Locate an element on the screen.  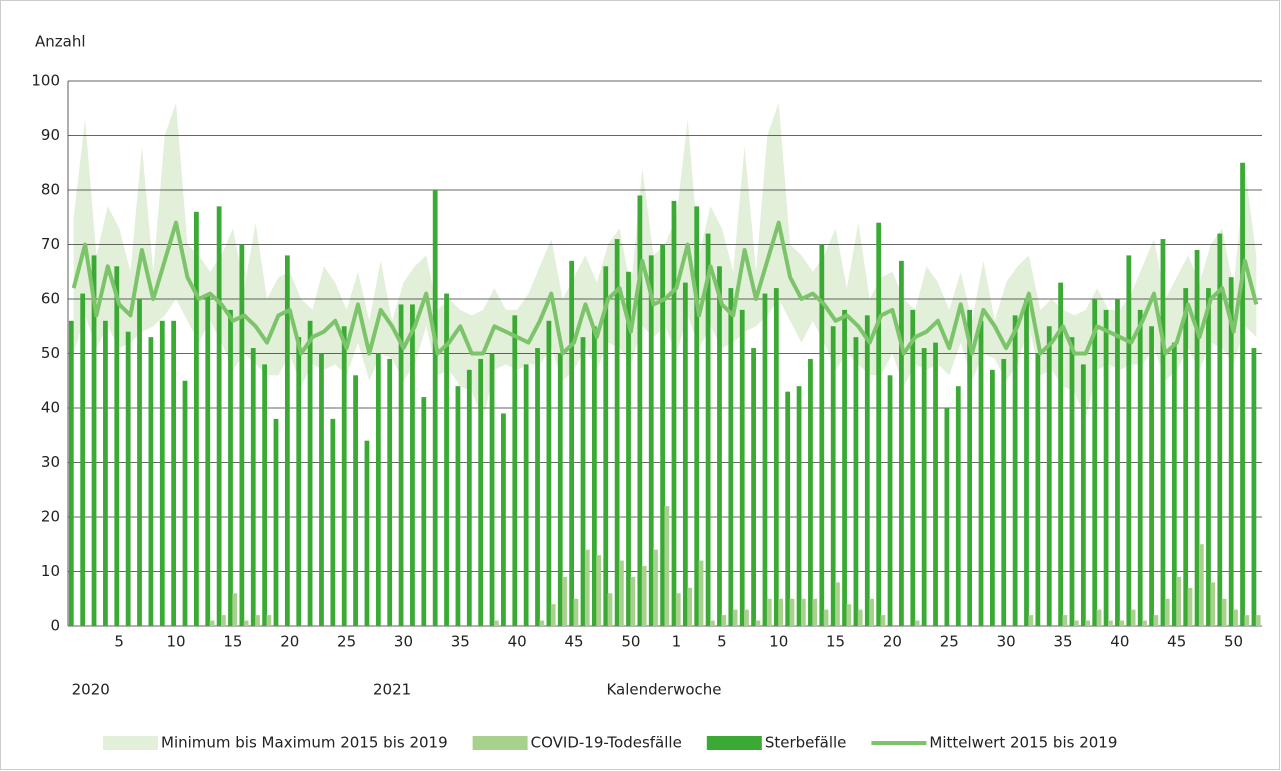
x-tick-label: 20 is located at coordinates (892, 642).